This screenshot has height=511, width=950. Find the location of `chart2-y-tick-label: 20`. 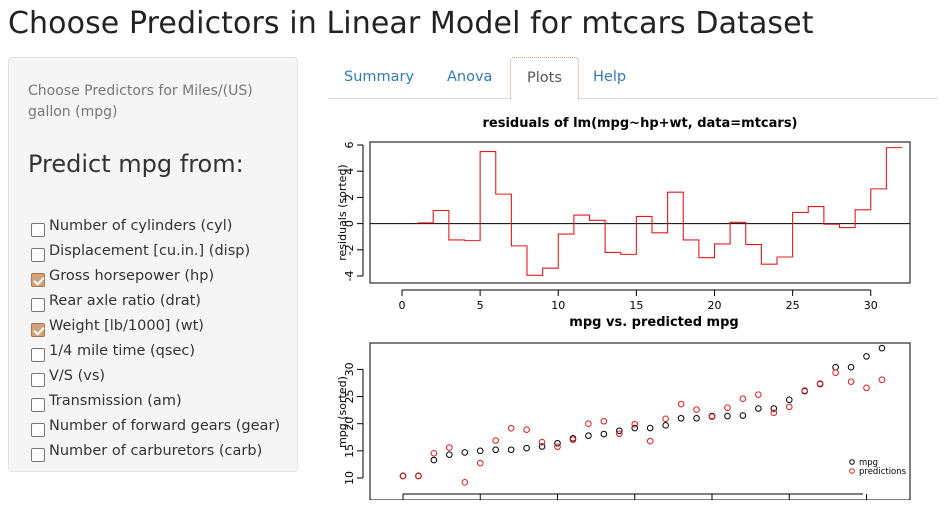

chart2-y-tick-label: 20 is located at coordinates (349, 424).